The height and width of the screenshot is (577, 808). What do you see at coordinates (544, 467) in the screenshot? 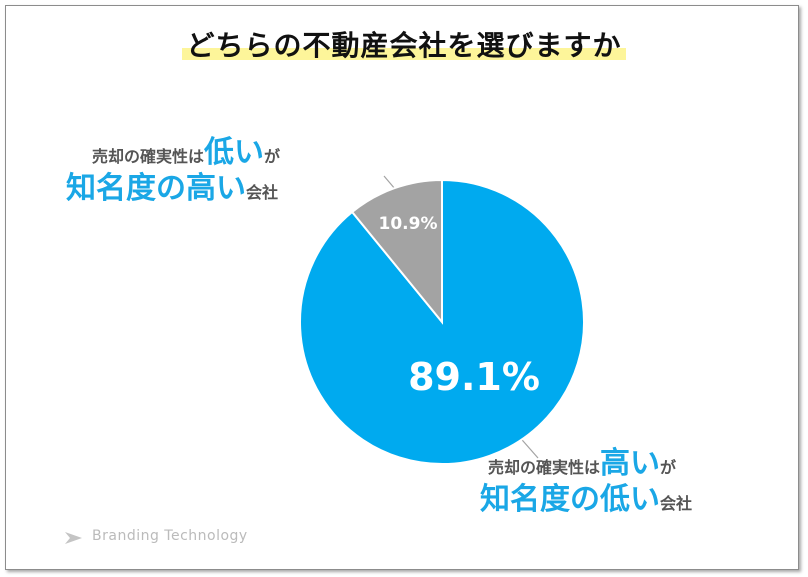
I see `blue-callout-pre: 売却の確実性は` at bounding box center [544, 467].